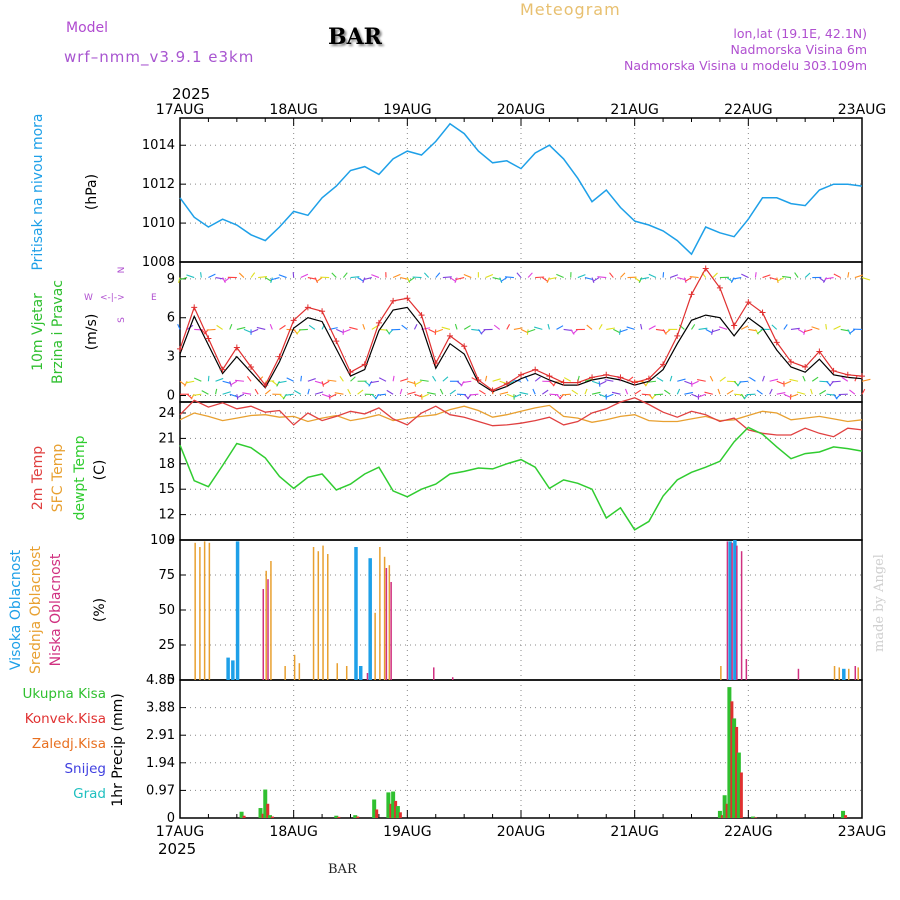  Describe the element at coordinates (58, 332) in the screenshot. I see `wind-axis-label-2: Brzina i Pravac` at that location.